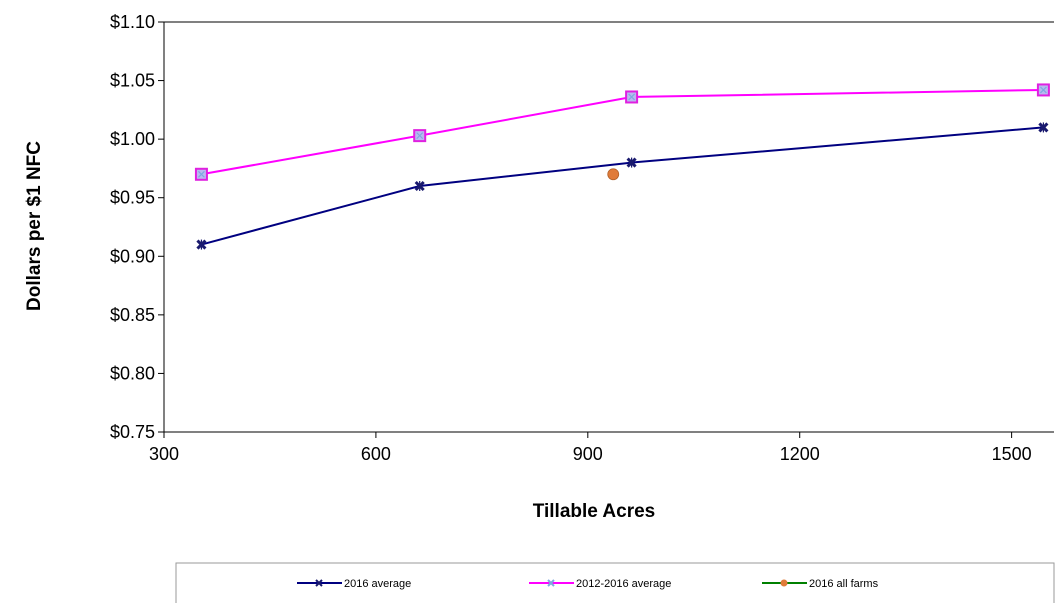 This screenshot has height=603, width=1056. What do you see at coordinates (376, 454) in the screenshot?
I see `x-tick-label: 600` at bounding box center [376, 454].